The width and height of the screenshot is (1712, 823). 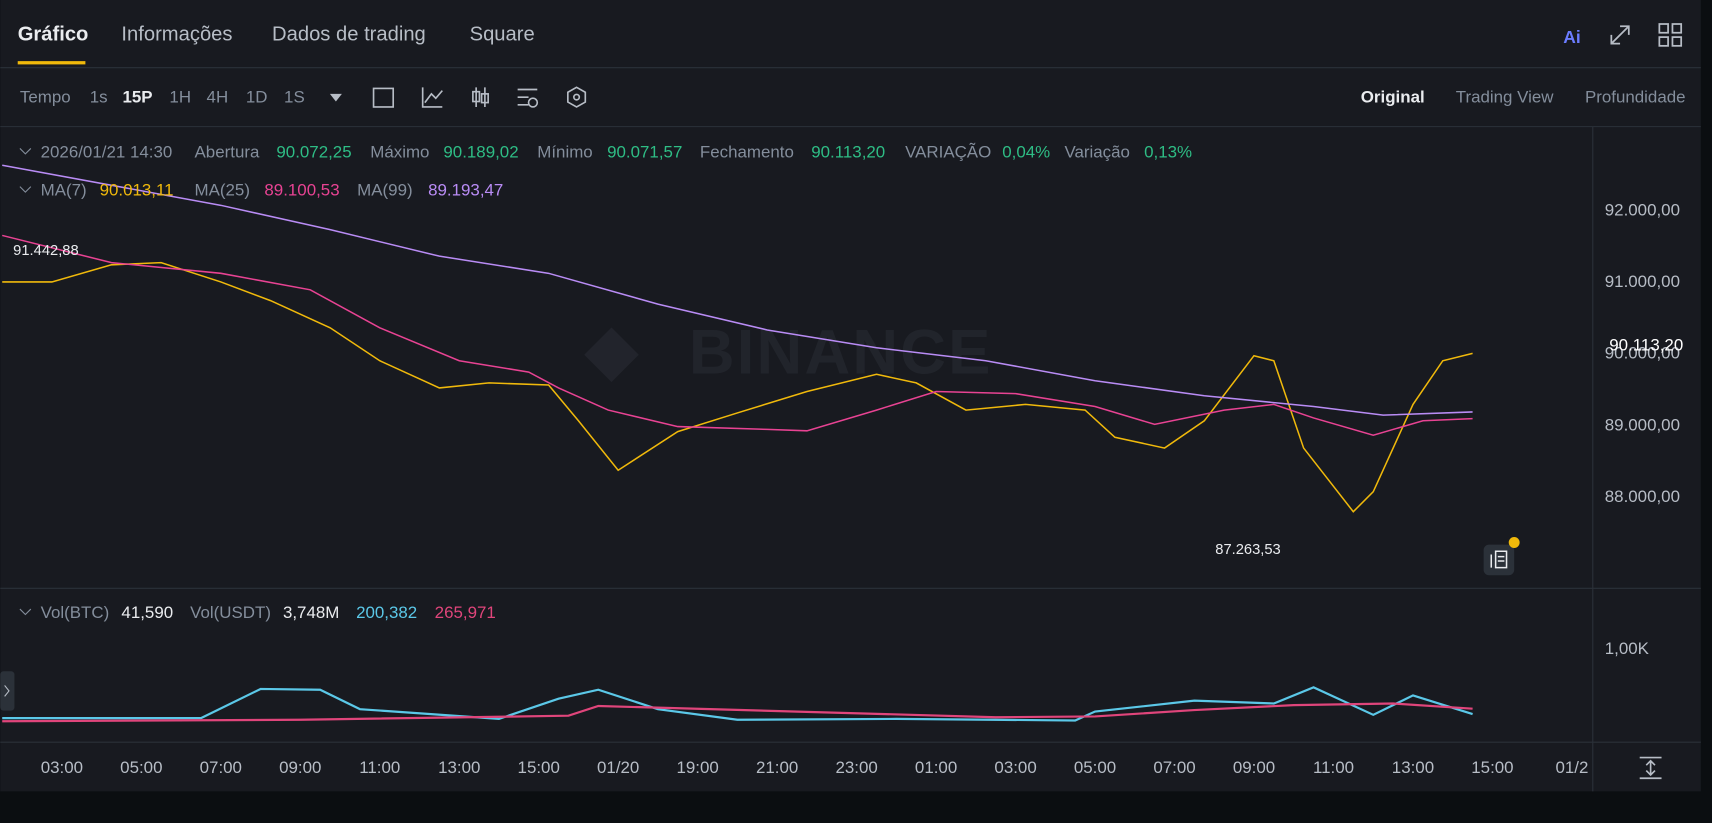 What do you see at coordinates (465, 612) in the screenshot?
I see `volume-ma-value: 265,971` at bounding box center [465, 612].